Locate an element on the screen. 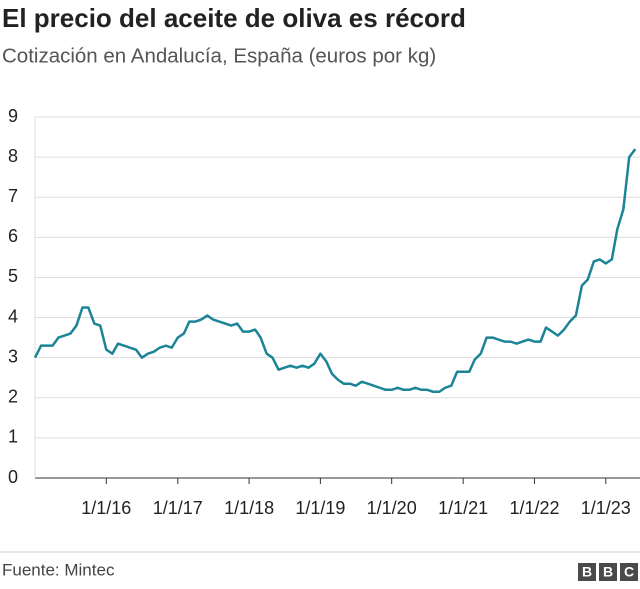 This screenshot has width=640, height=589. x-tick-label: 1/1/17 is located at coordinates (178, 508).